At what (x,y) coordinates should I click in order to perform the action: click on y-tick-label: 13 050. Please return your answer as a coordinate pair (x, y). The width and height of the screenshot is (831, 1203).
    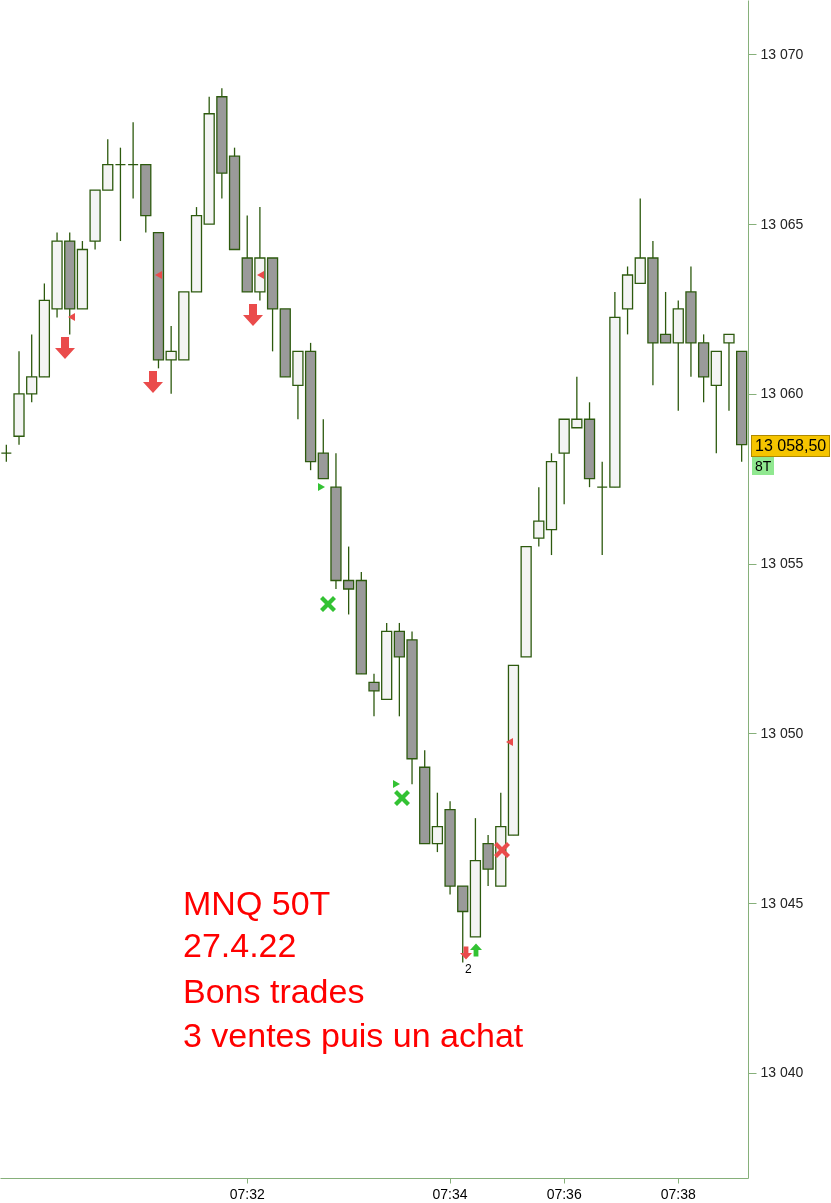
    Looking at the image, I should click on (782, 732).